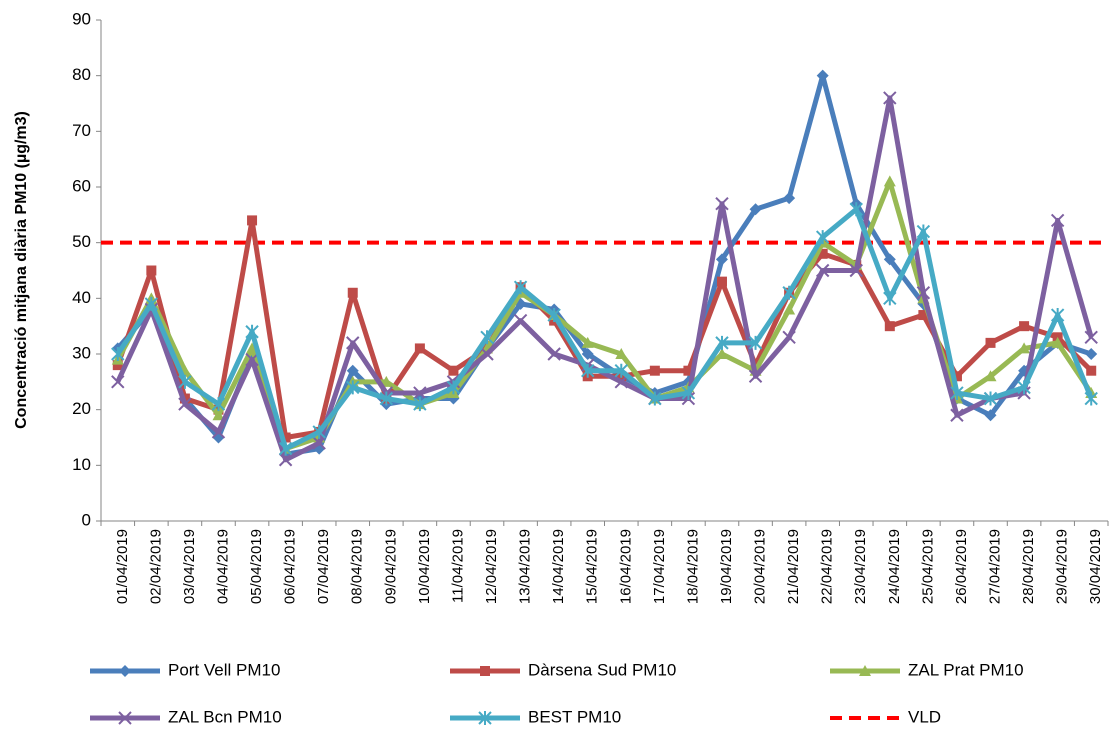  Describe the element at coordinates (760, 566) in the screenshot. I see `x-tick-label: 20/04/2019` at that location.